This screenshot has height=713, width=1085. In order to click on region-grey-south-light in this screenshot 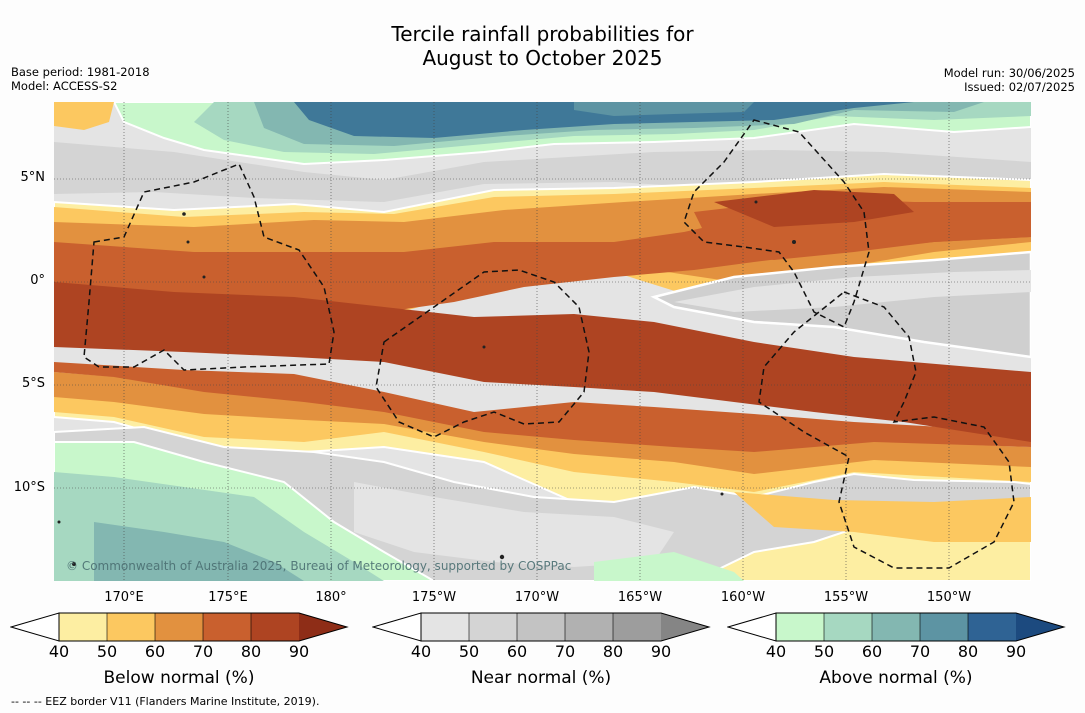, I will do `click(514, 524)`.